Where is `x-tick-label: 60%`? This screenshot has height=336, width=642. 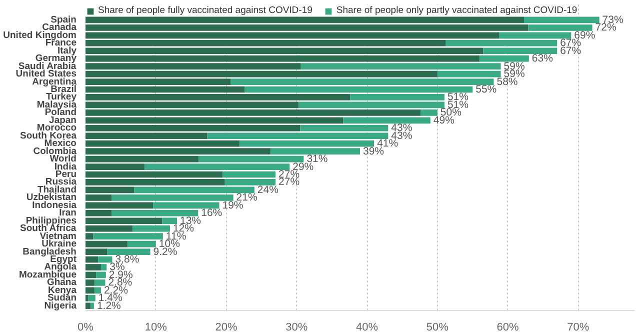
x-tick-label: 60% is located at coordinates (508, 328).